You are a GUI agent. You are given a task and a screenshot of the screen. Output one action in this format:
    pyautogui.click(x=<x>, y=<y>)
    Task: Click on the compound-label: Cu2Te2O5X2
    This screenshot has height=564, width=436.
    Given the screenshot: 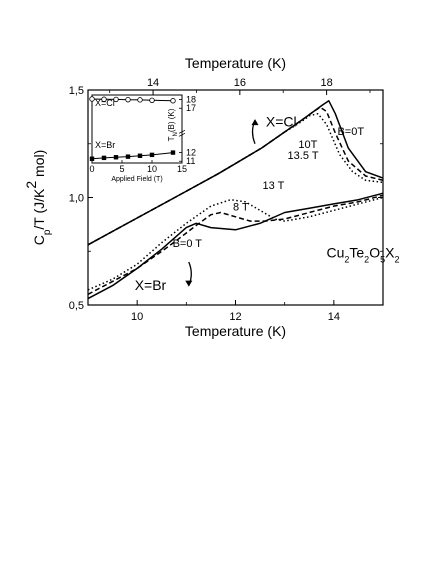 What is the action you would take?
    pyautogui.click(x=362, y=255)
    